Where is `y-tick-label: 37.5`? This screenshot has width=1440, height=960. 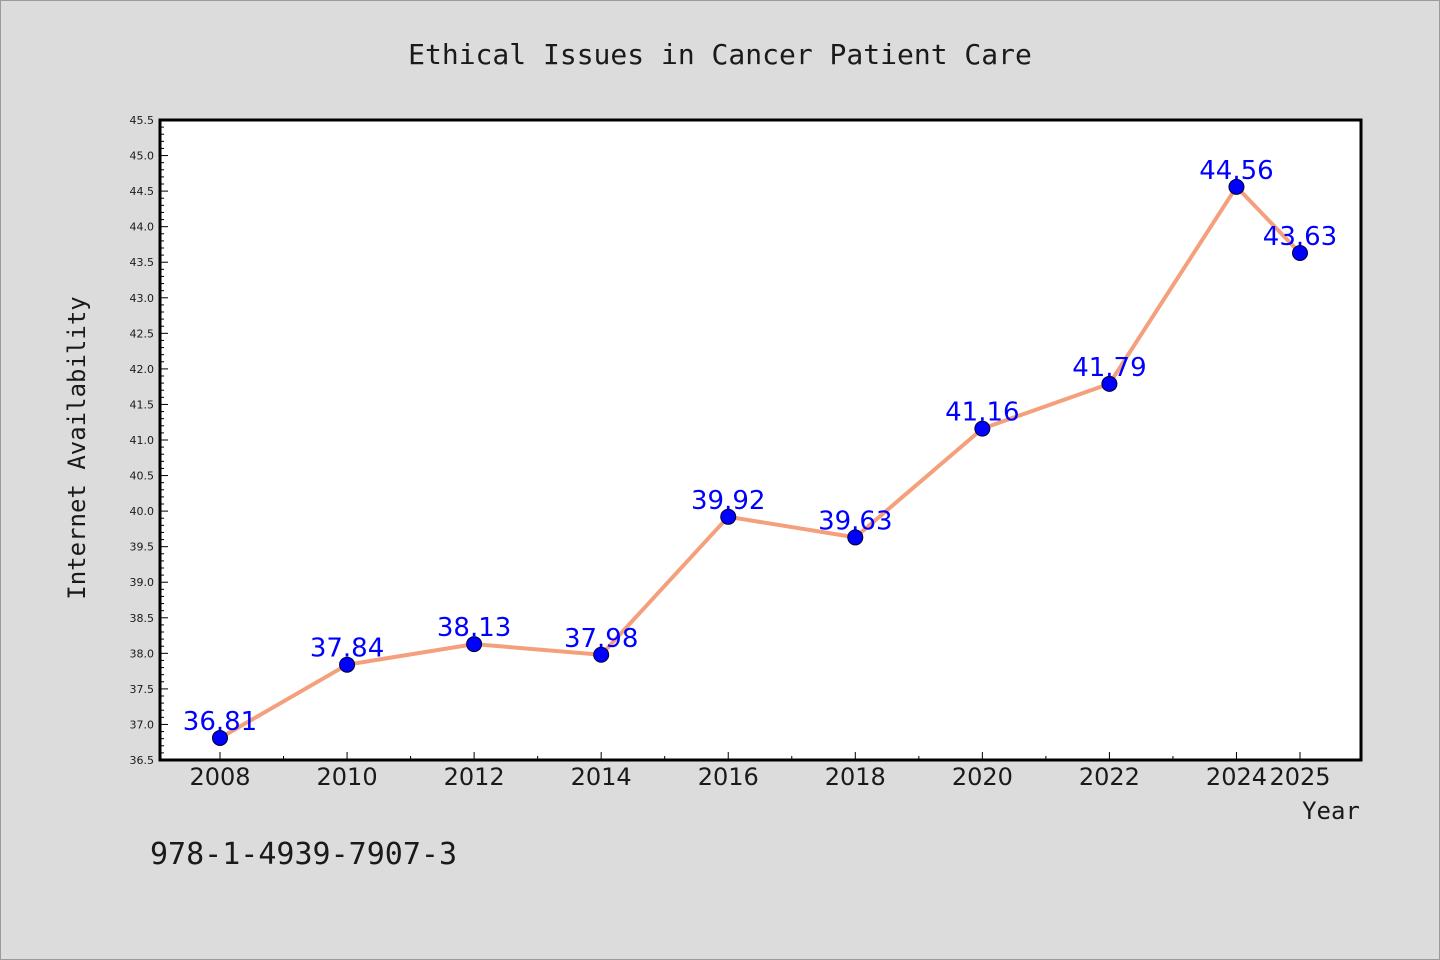
y-tick-label: 37.5 is located at coordinates (142, 689).